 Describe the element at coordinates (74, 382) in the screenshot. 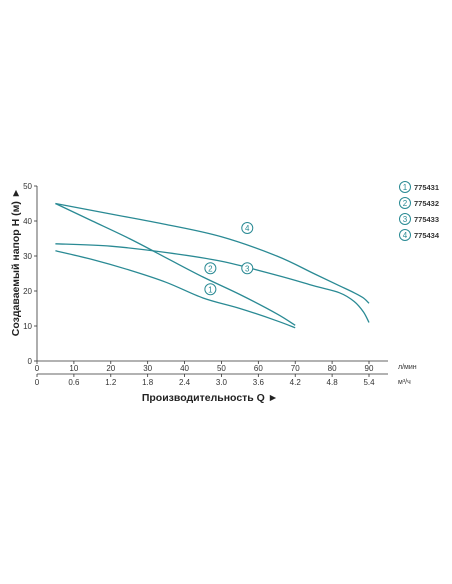

I see `x2-tick-label: 0.6` at that location.